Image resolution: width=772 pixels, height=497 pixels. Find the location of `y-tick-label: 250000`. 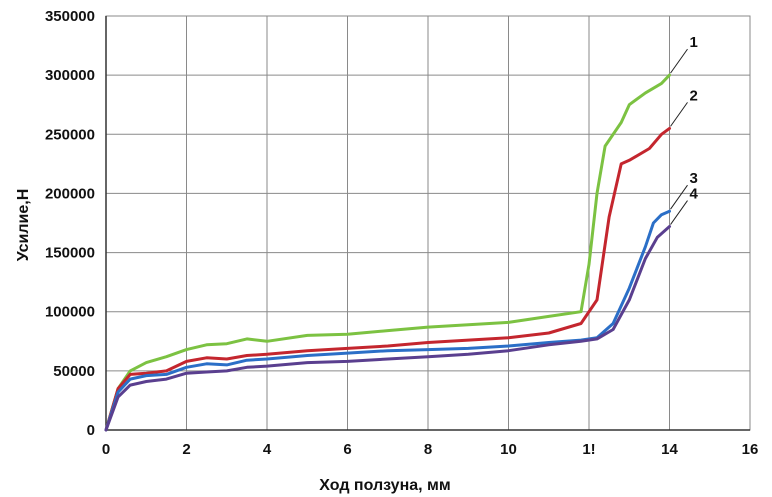

y-tick-label: 250000 is located at coordinates (70, 134).